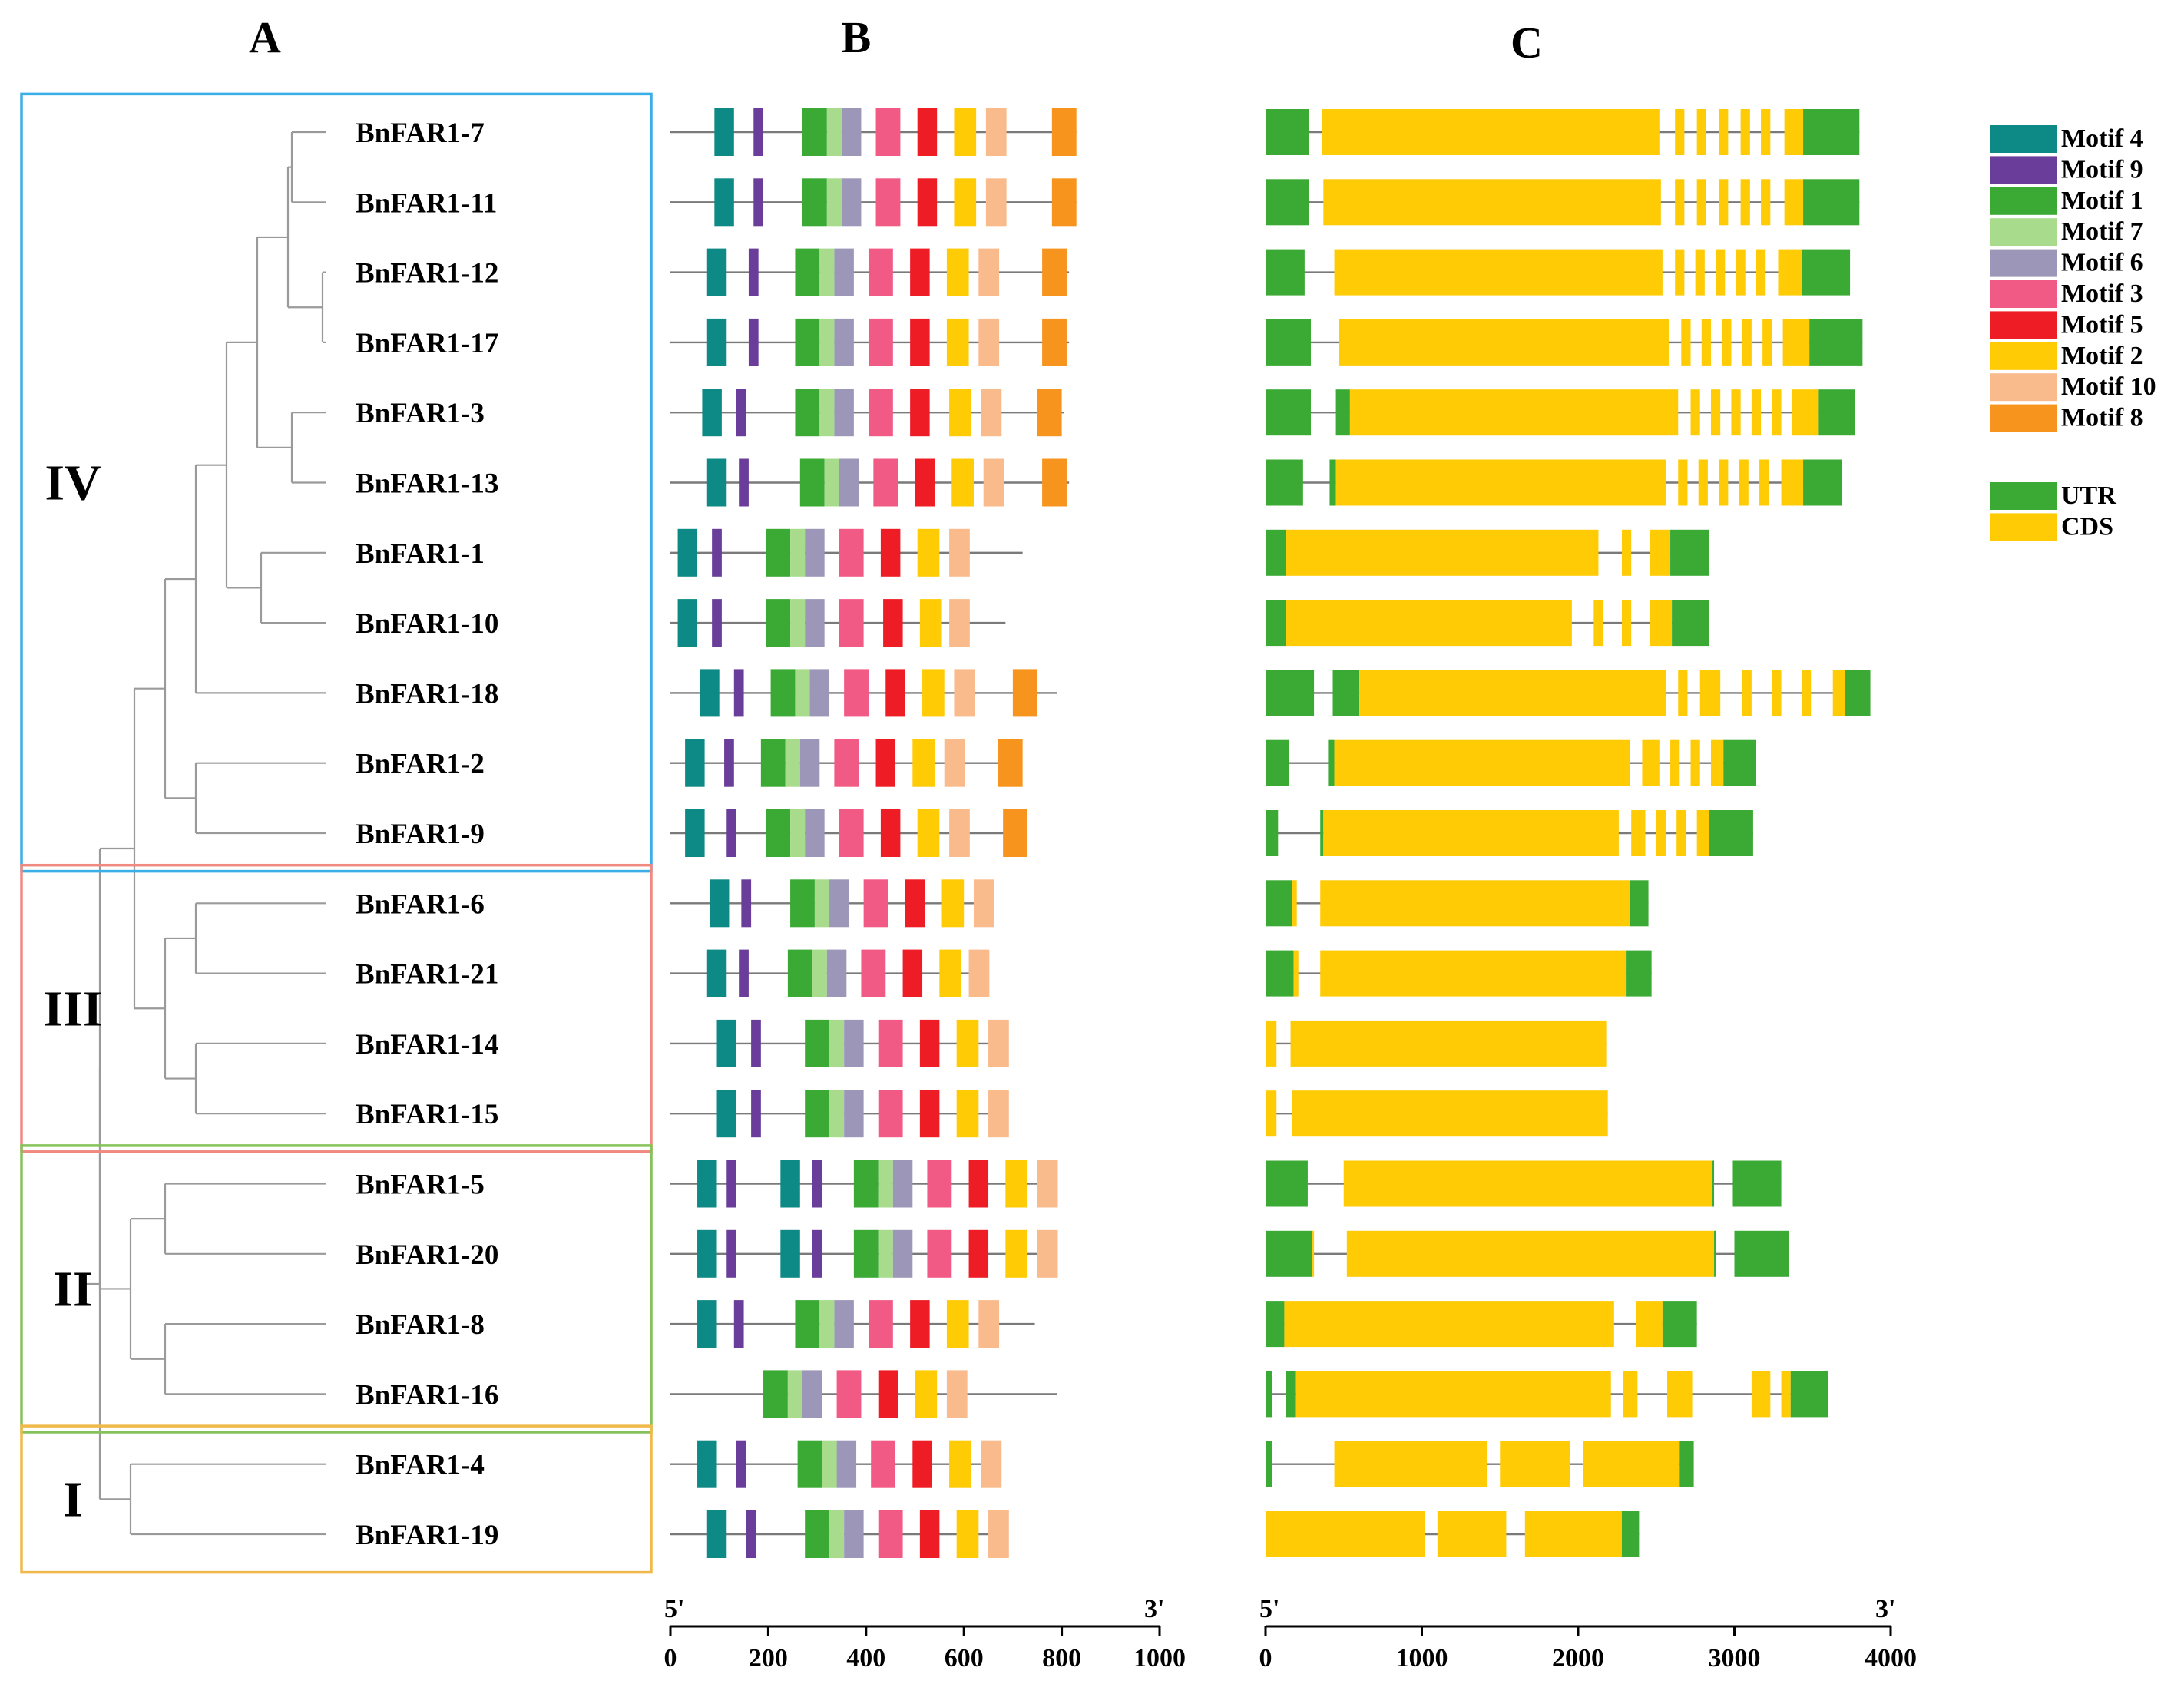 This screenshot has width=2184, height=1684. I want to click on legend-label: UTR, so click(2088, 495).